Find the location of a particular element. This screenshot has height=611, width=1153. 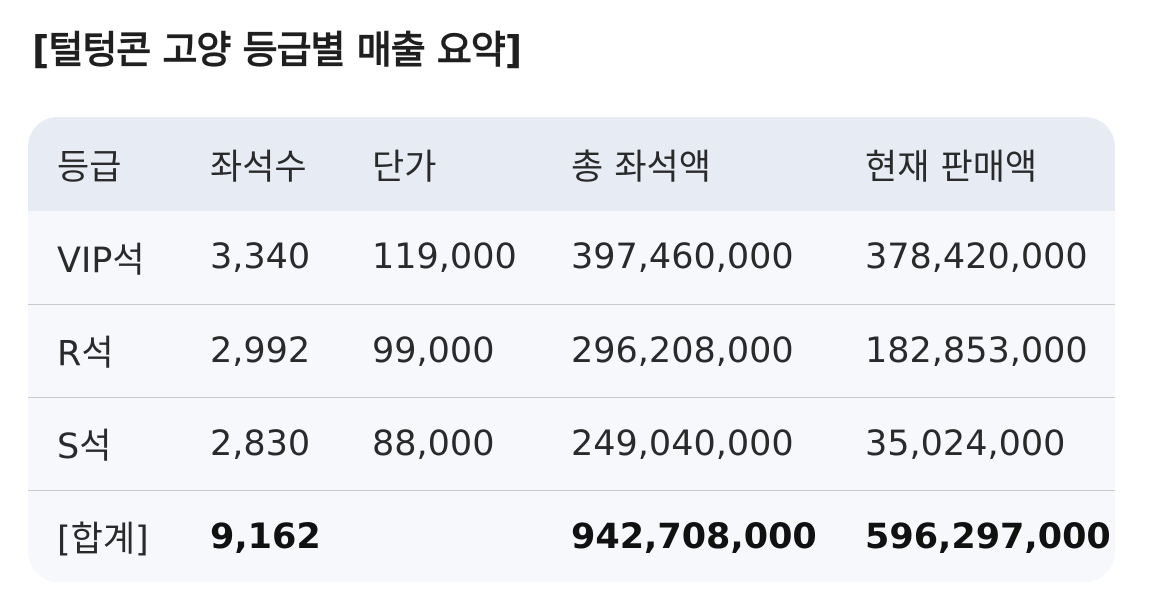

cell-total: 249,040,000 is located at coordinates (718, 443).